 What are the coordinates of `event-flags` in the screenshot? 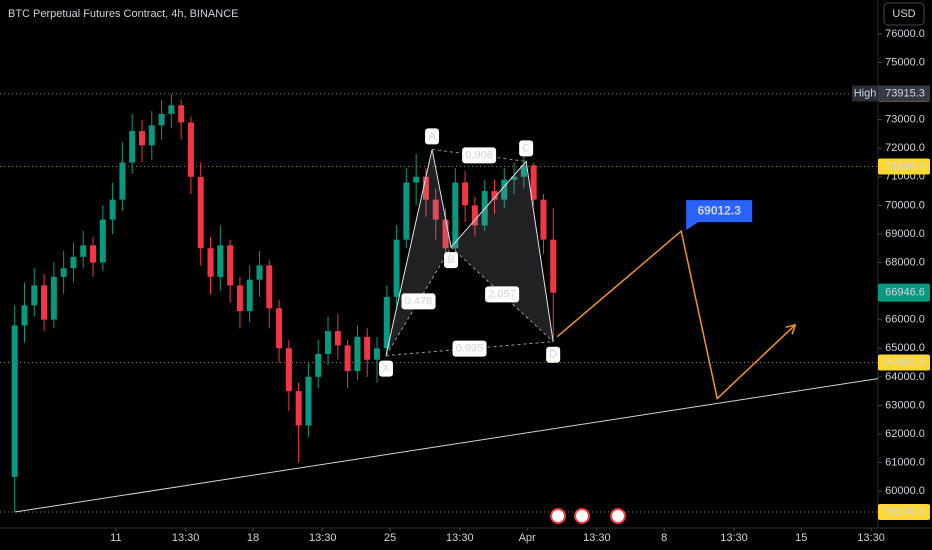 It's located at (588, 516).